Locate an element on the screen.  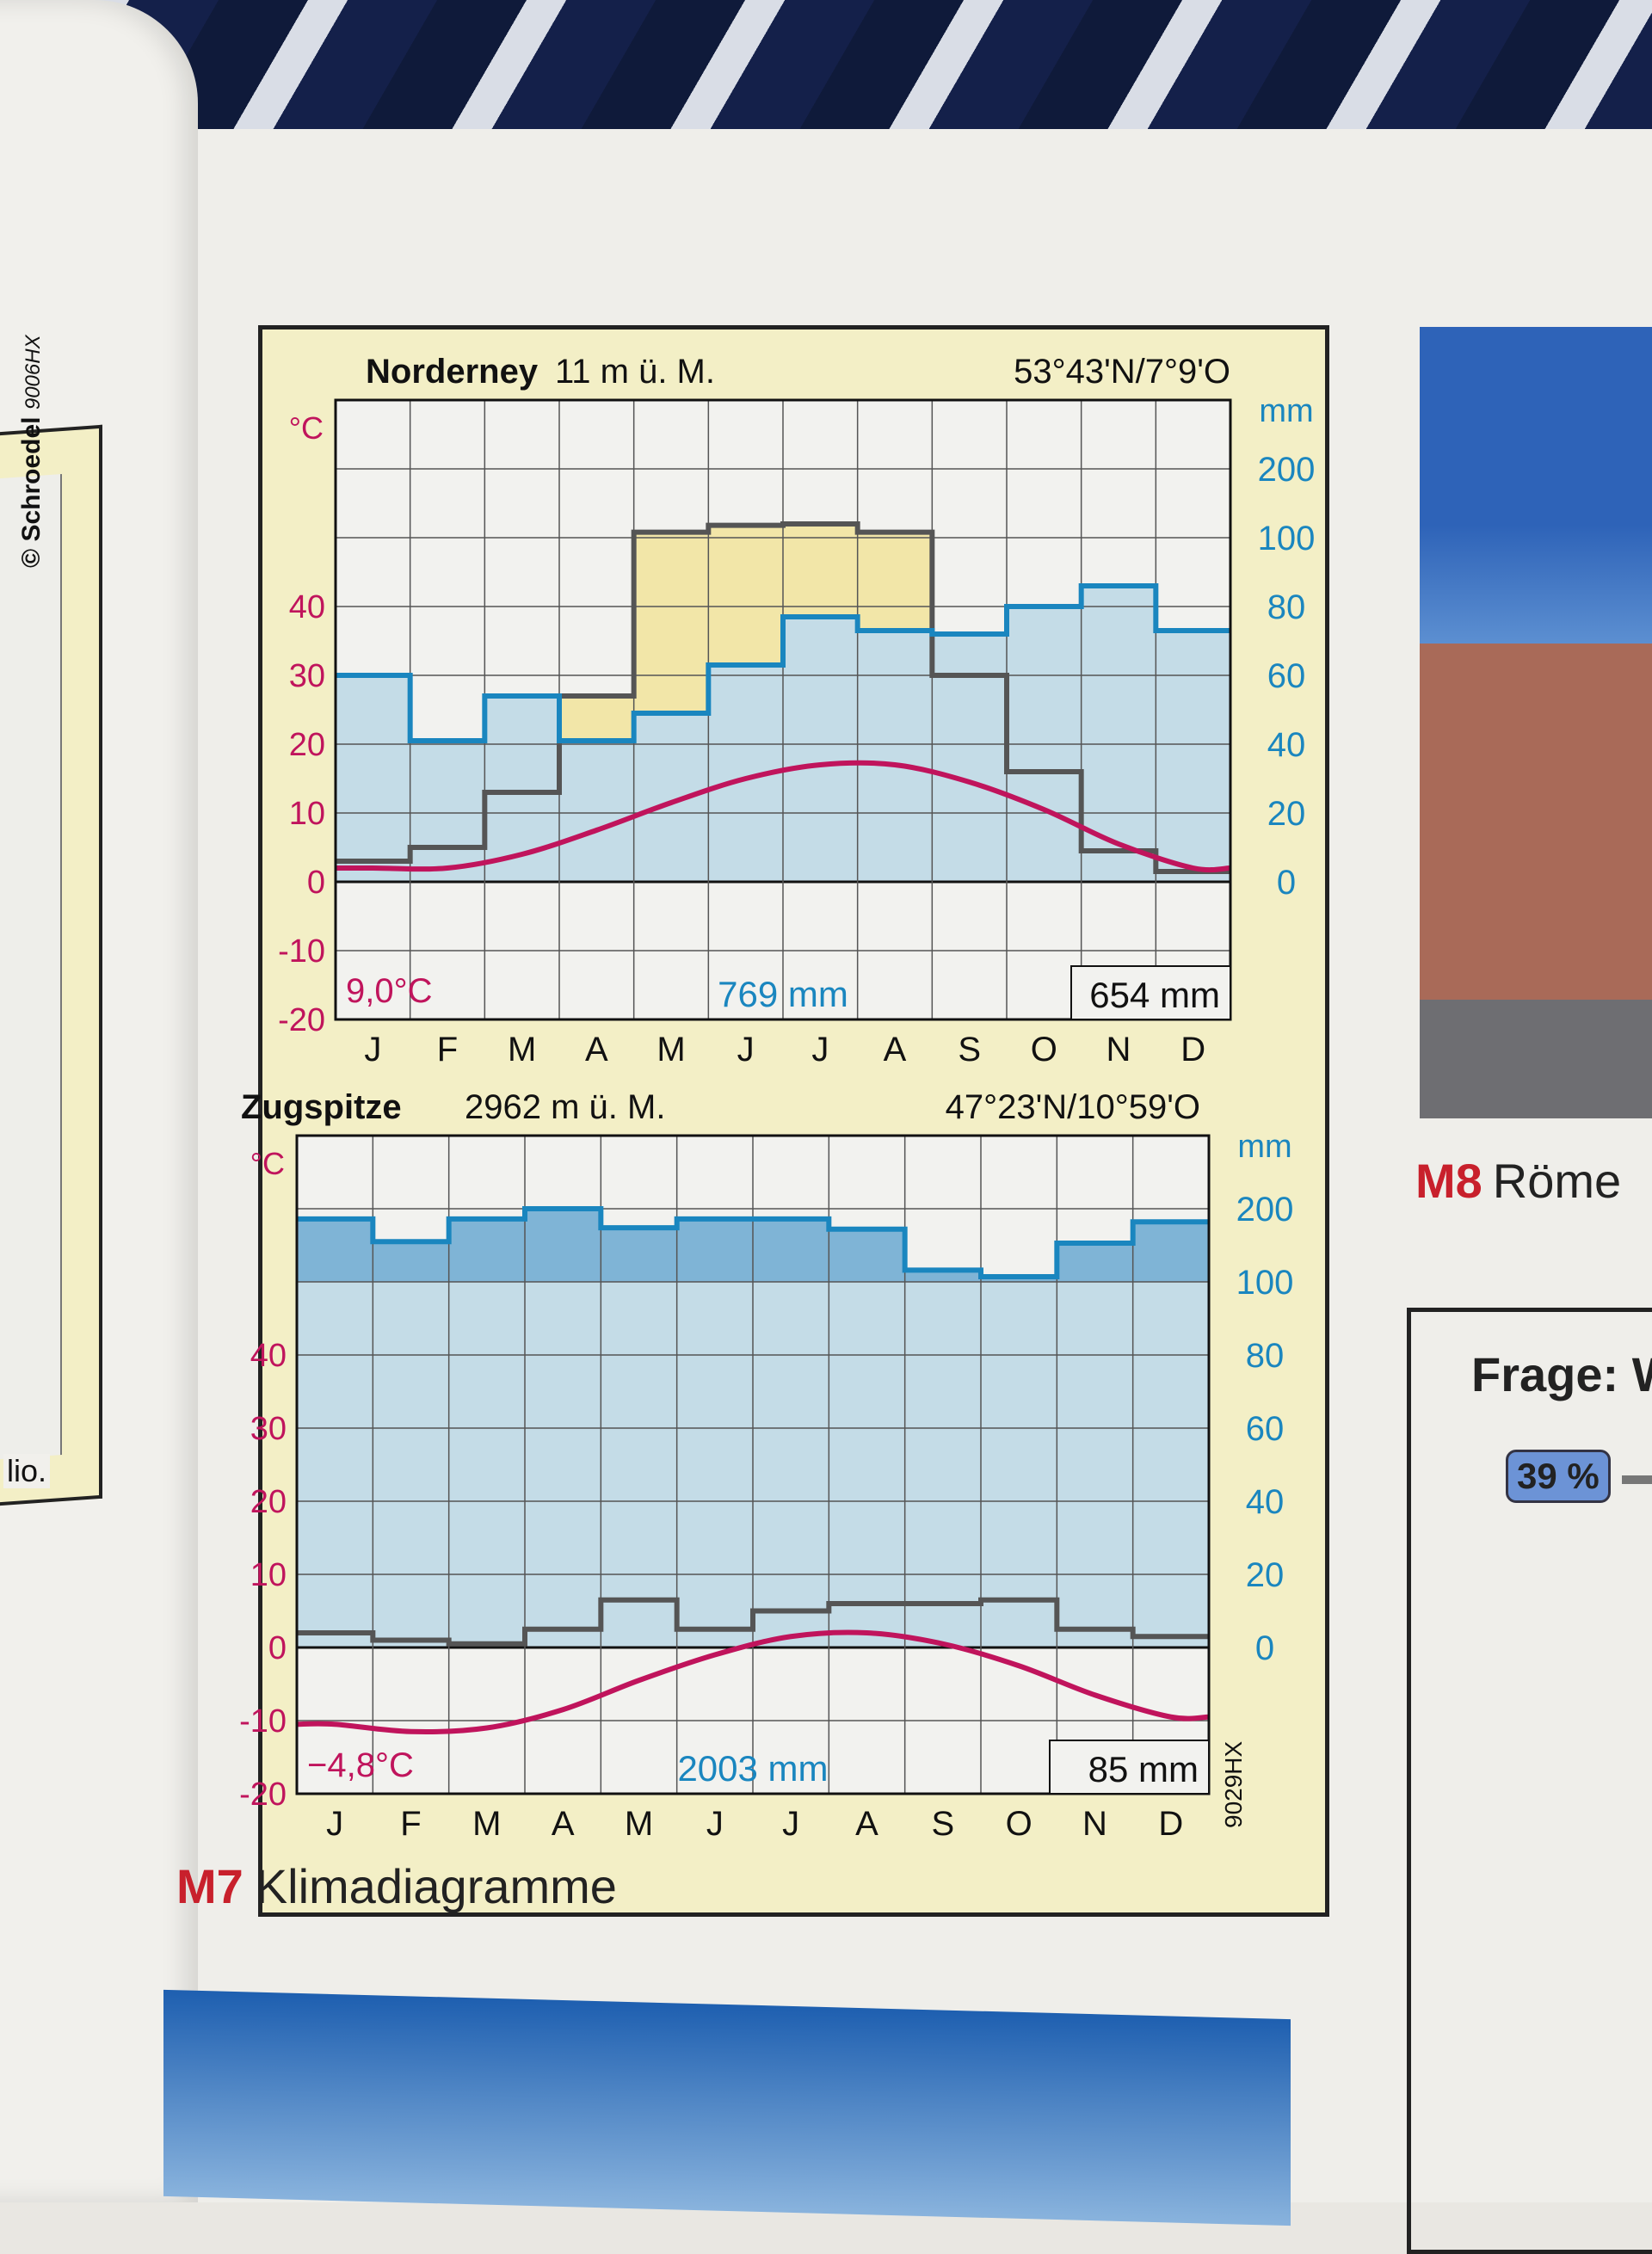
percent-badge: 39 % is located at coordinates (1558, 1476).